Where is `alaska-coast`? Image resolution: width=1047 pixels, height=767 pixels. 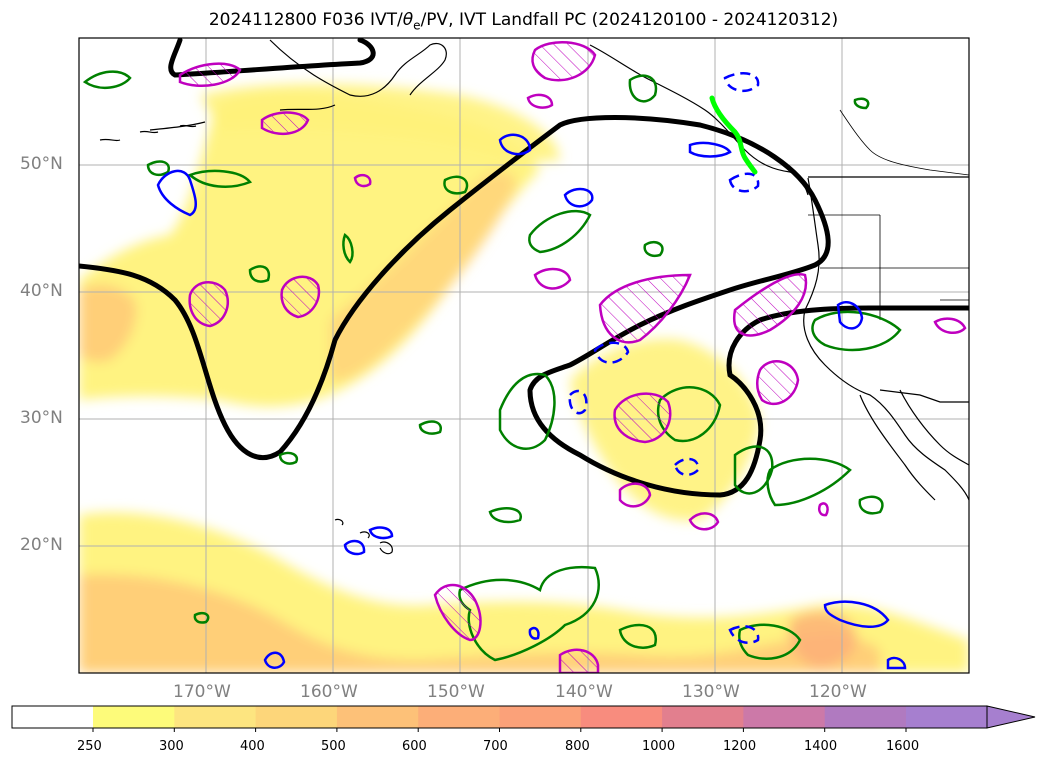 alaska-coast is located at coordinates (298, 85).